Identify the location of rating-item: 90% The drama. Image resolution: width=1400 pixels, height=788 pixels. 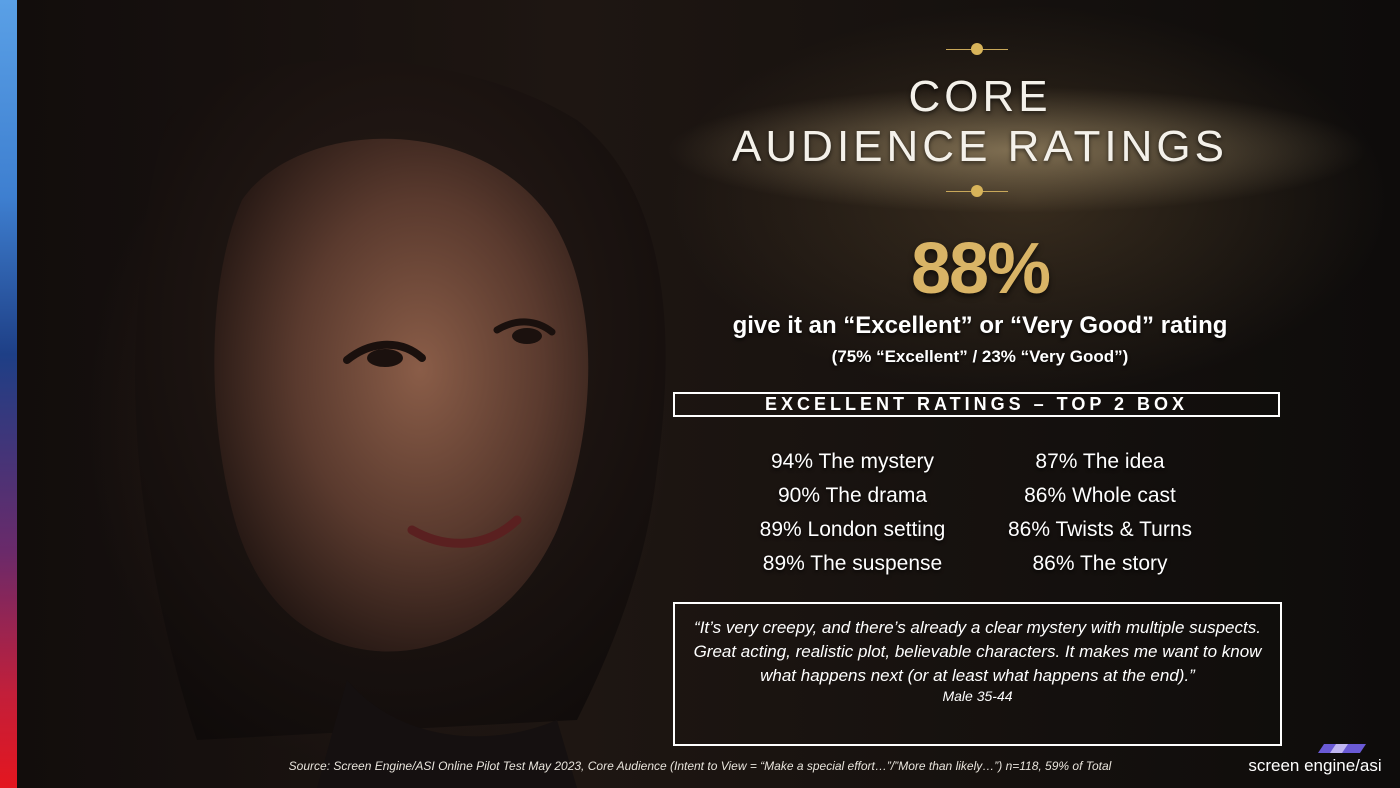
(852, 495).